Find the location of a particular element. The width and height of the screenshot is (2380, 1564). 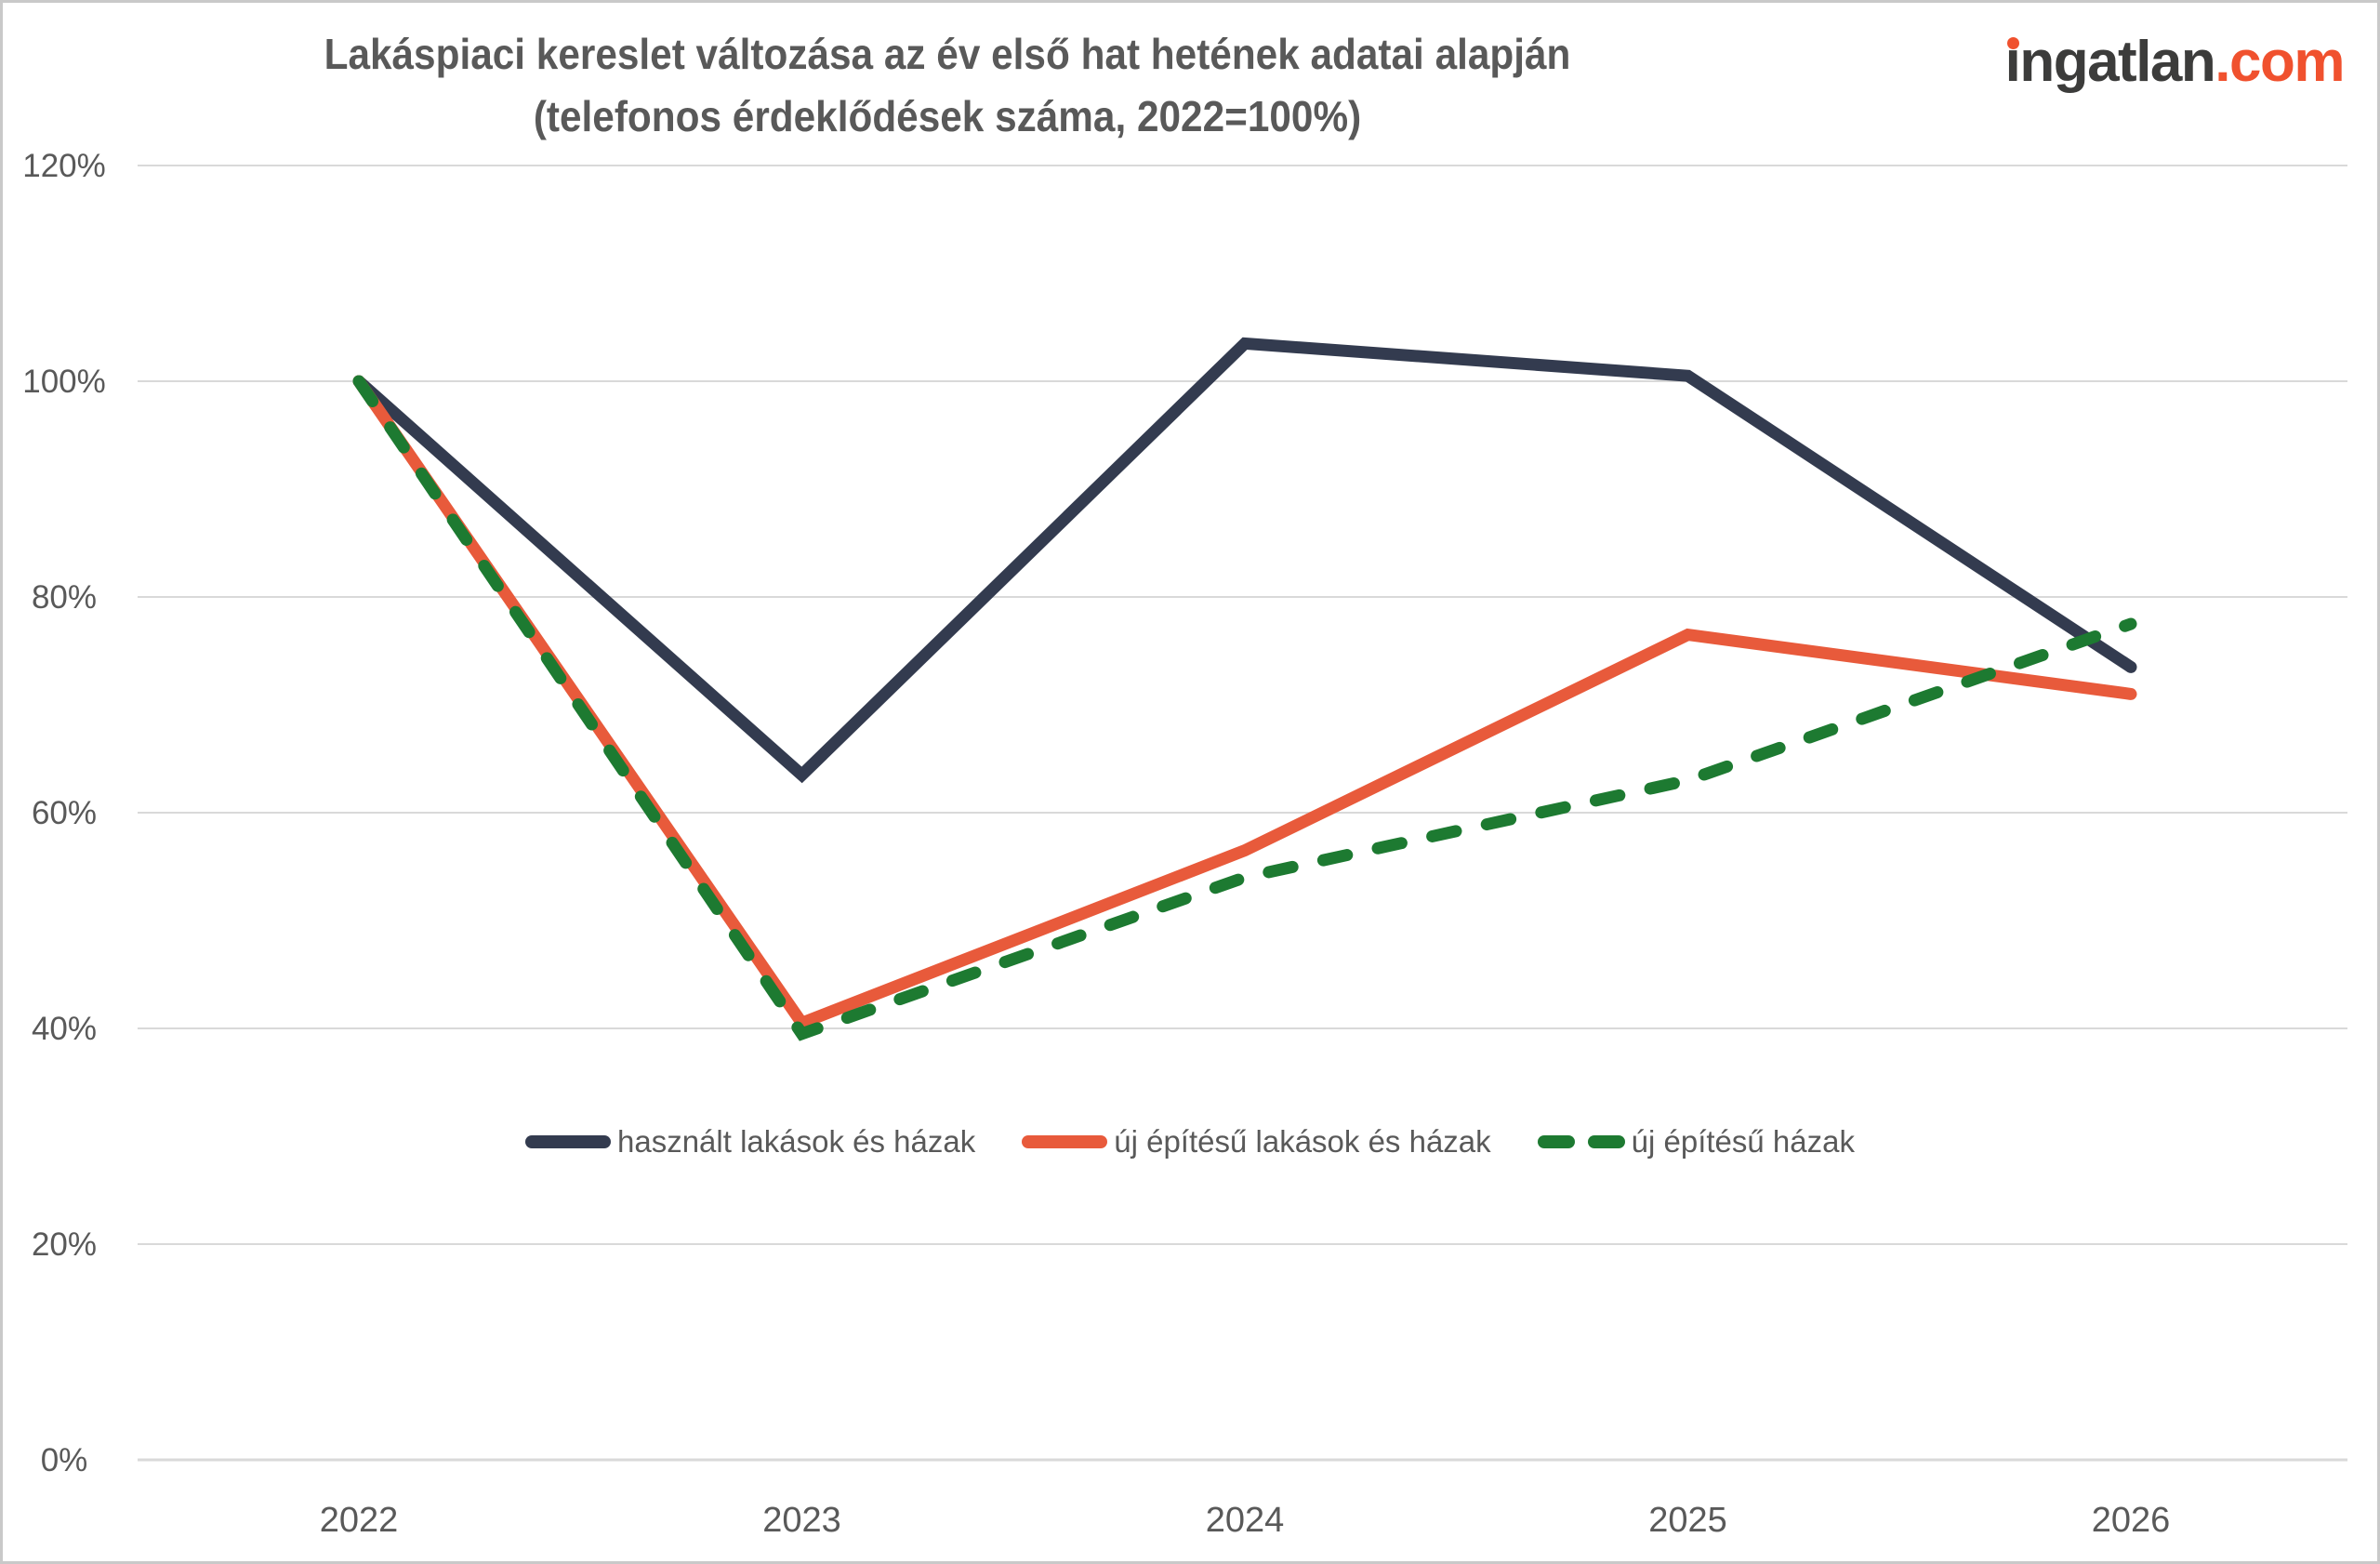

legend-item: új építésű lakások és házak is located at coordinates (1256, 1142).